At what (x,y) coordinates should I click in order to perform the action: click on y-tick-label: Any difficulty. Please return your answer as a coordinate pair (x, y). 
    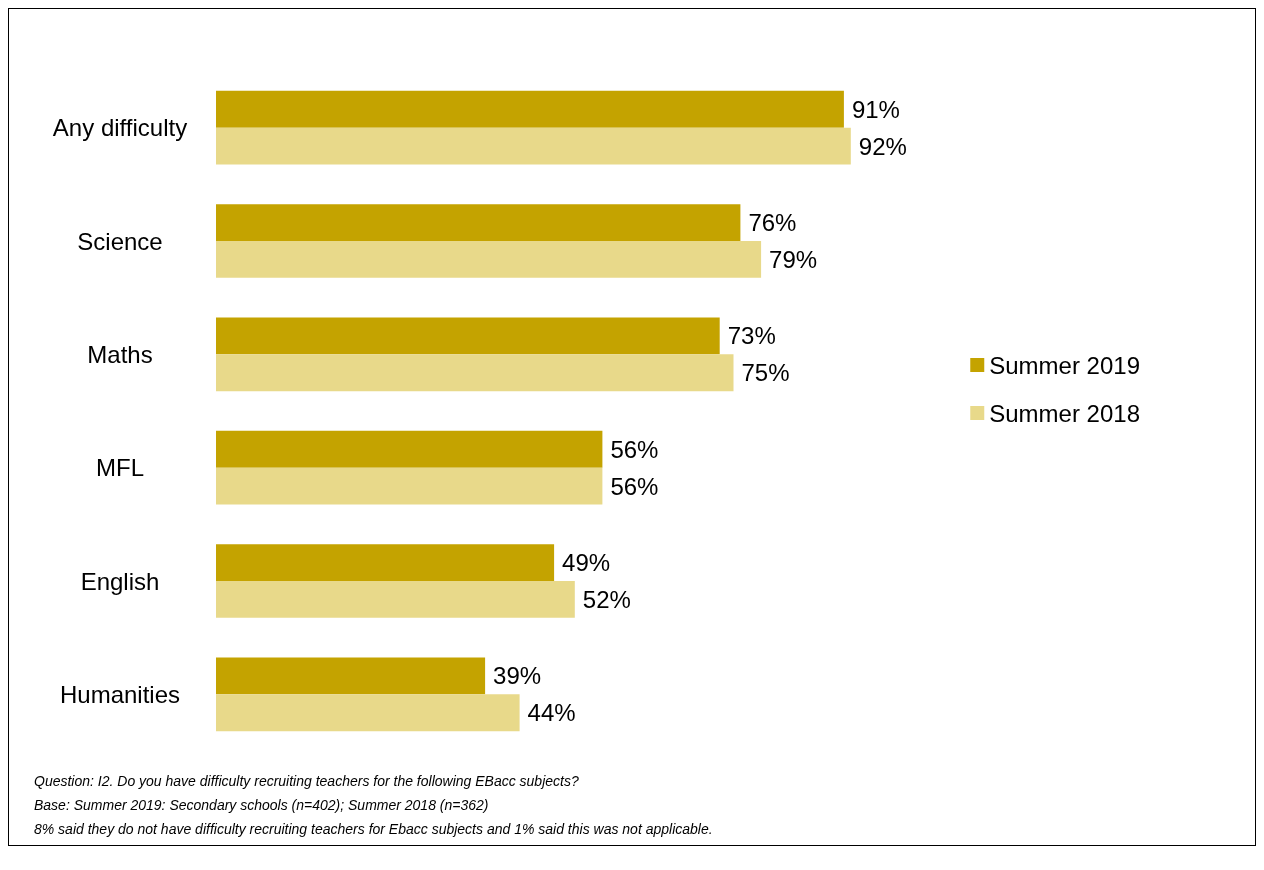
    Looking at the image, I should click on (120, 128).